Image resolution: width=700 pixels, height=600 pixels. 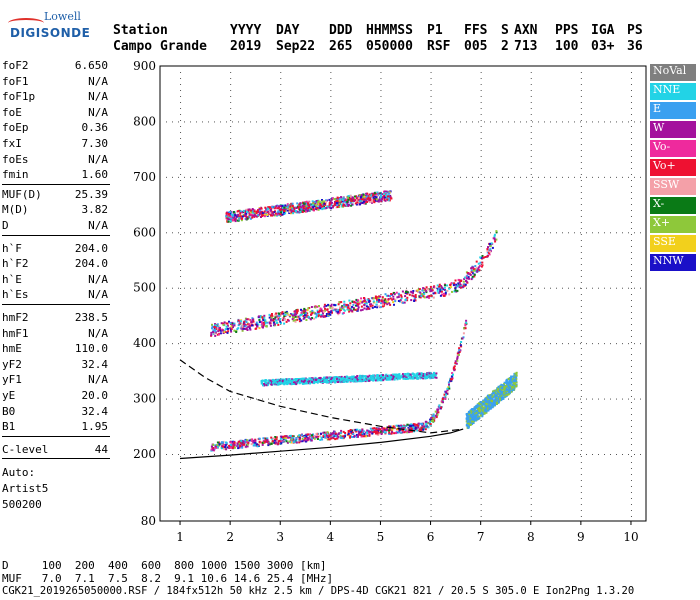 What do you see at coordinates (673, 72) in the screenshot?
I see `legend-item-noval: NoVal` at bounding box center [673, 72].